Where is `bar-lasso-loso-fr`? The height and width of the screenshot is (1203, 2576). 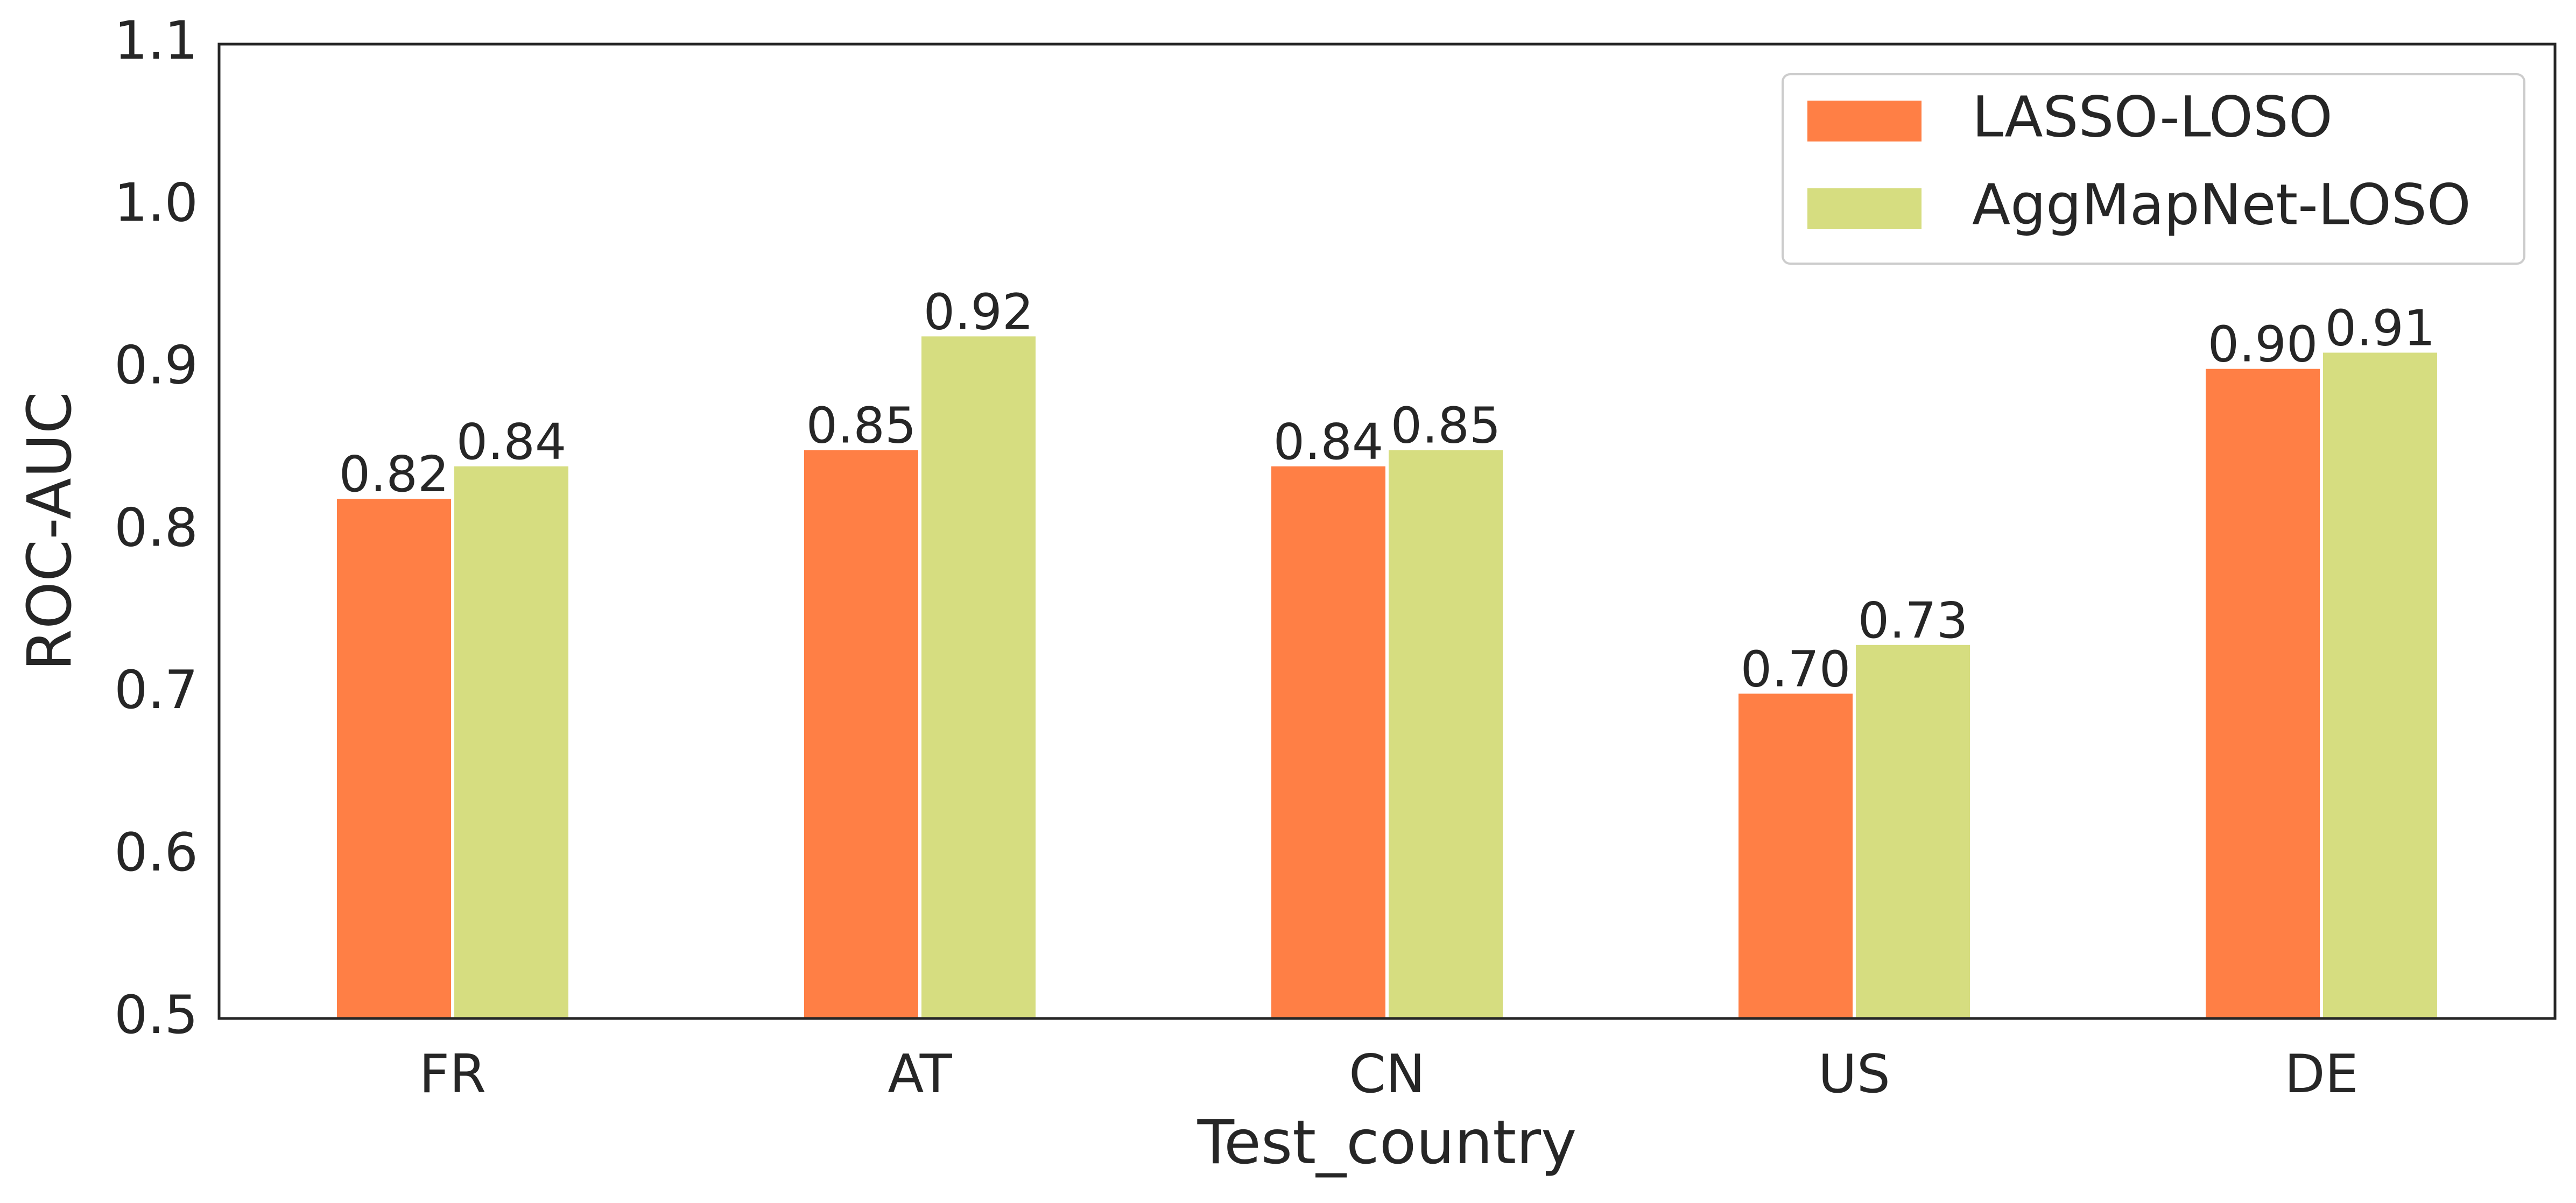 bar-lasso-loso-fr is located at coordinates (394, 758).